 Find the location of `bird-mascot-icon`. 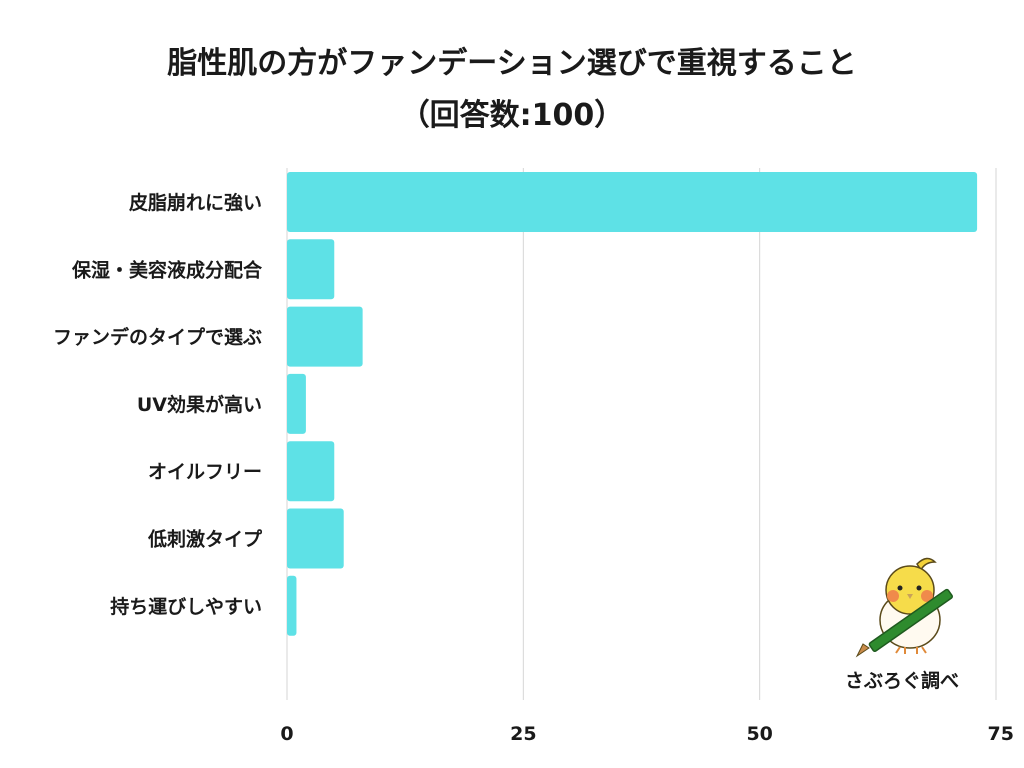

bird-mascot-icon is located at coordinates (904, 607).